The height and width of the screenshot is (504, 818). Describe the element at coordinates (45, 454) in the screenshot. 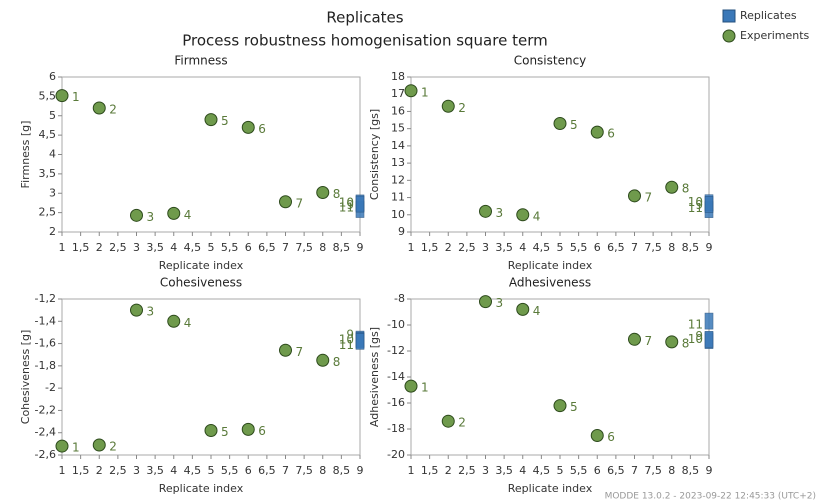

I see `y-tick-label: -2,6` at that location.